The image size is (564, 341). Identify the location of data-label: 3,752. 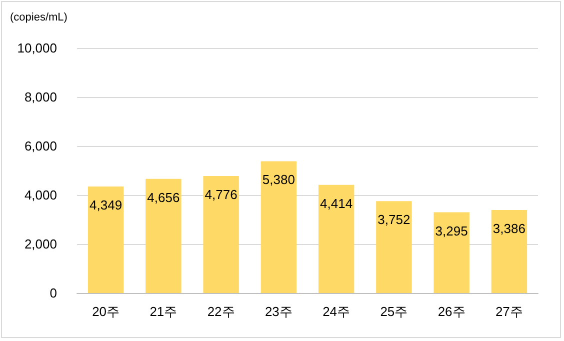
(394, 220).